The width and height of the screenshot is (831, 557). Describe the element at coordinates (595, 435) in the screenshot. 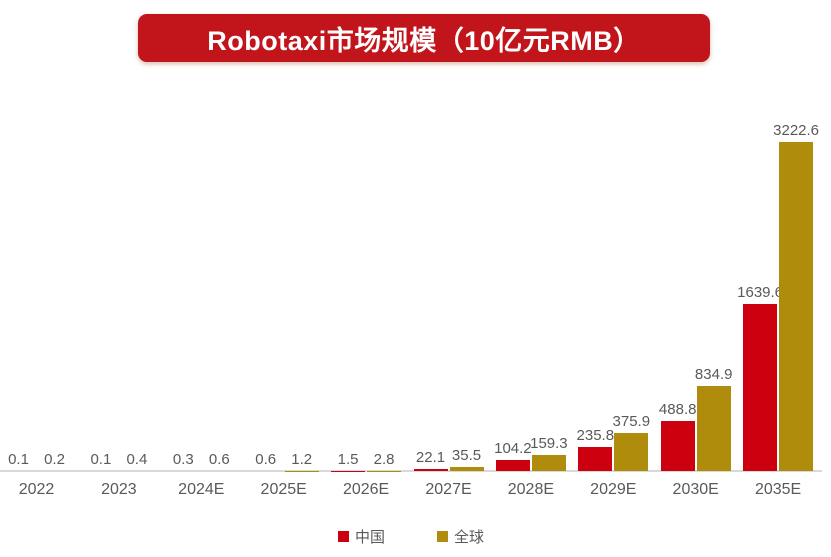

I see `value-label-china: 235.8` at that location.